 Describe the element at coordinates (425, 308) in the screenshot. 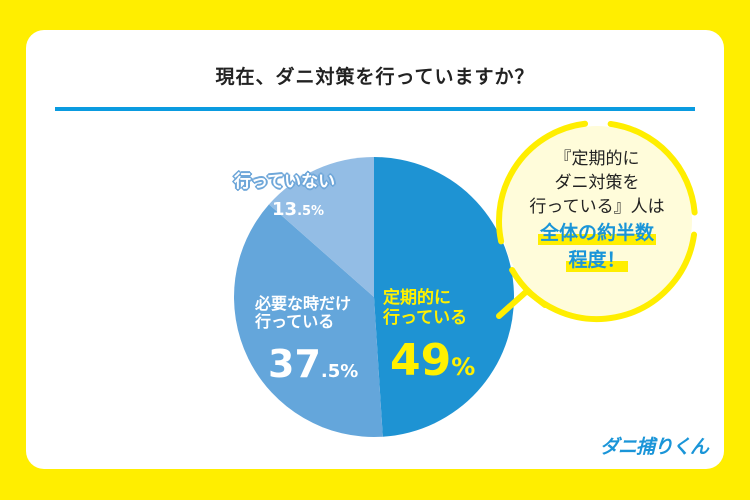

I see `label-regularly: 定期的に 行っている` at that location.